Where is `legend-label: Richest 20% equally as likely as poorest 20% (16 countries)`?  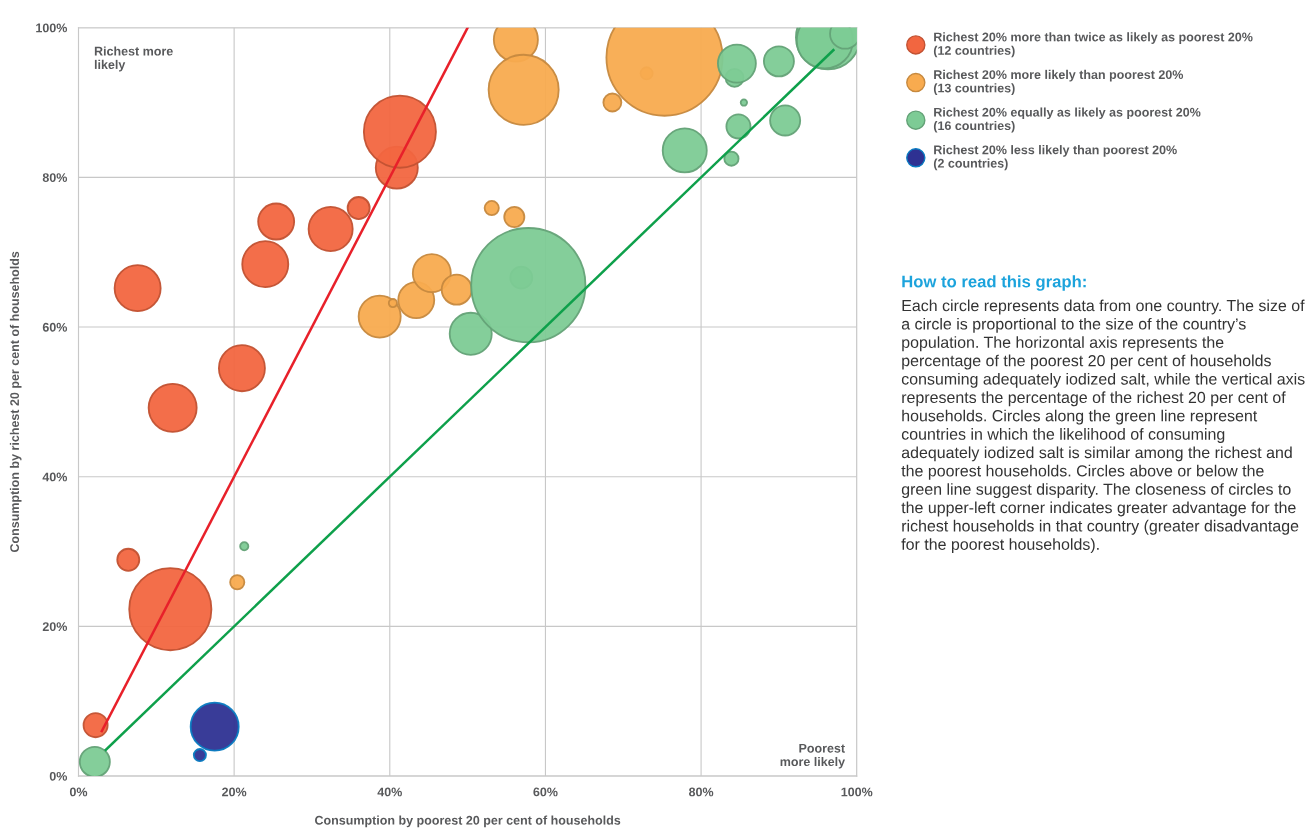
legend-label: Richest 20% equally as likely as poorest 20% (16 countries) is located at coordinates (1067, 120).